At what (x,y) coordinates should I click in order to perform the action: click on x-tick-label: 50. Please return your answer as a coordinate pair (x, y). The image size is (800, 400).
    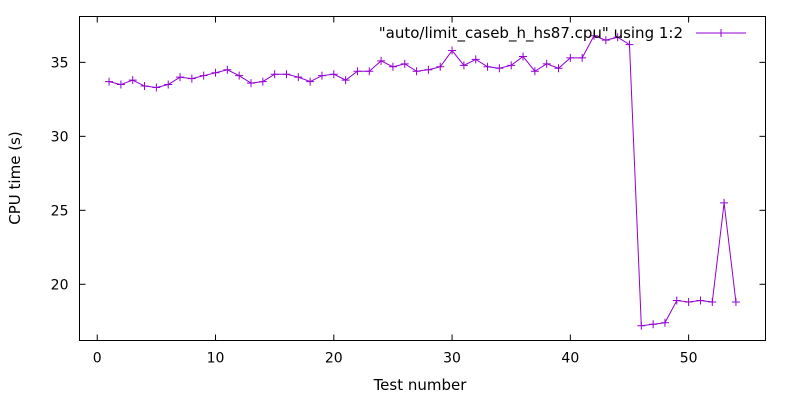
    Looking at the image, I should click on (689, 359).